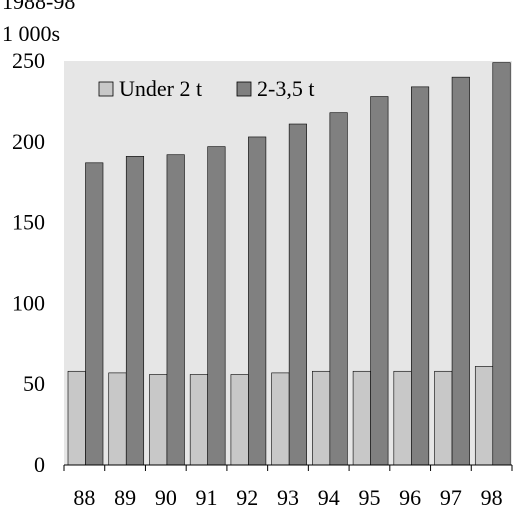  What do you see at coordinates (34, 383) in the screenshot?
I see `y-tick-label: 50` at bounding box center [34, 383].